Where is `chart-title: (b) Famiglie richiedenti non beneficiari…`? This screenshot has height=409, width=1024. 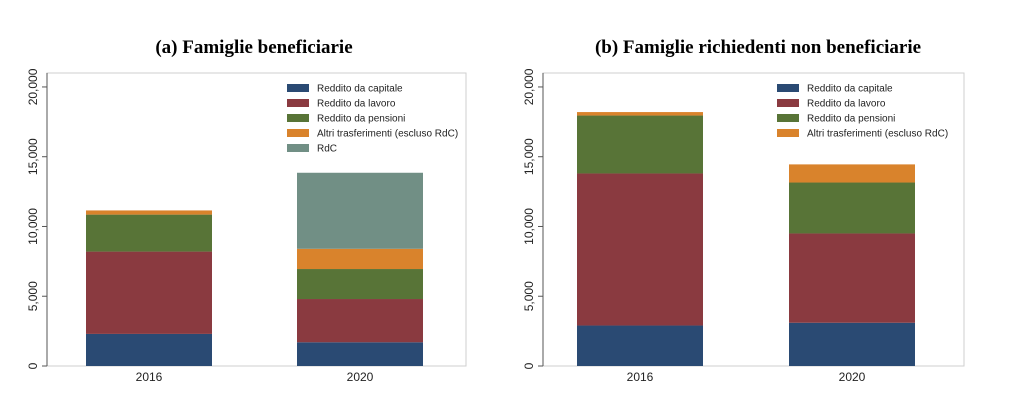 chart-title: (b) Famiglie richiedenti non beneficiari… is located at coordinates (758, 47).